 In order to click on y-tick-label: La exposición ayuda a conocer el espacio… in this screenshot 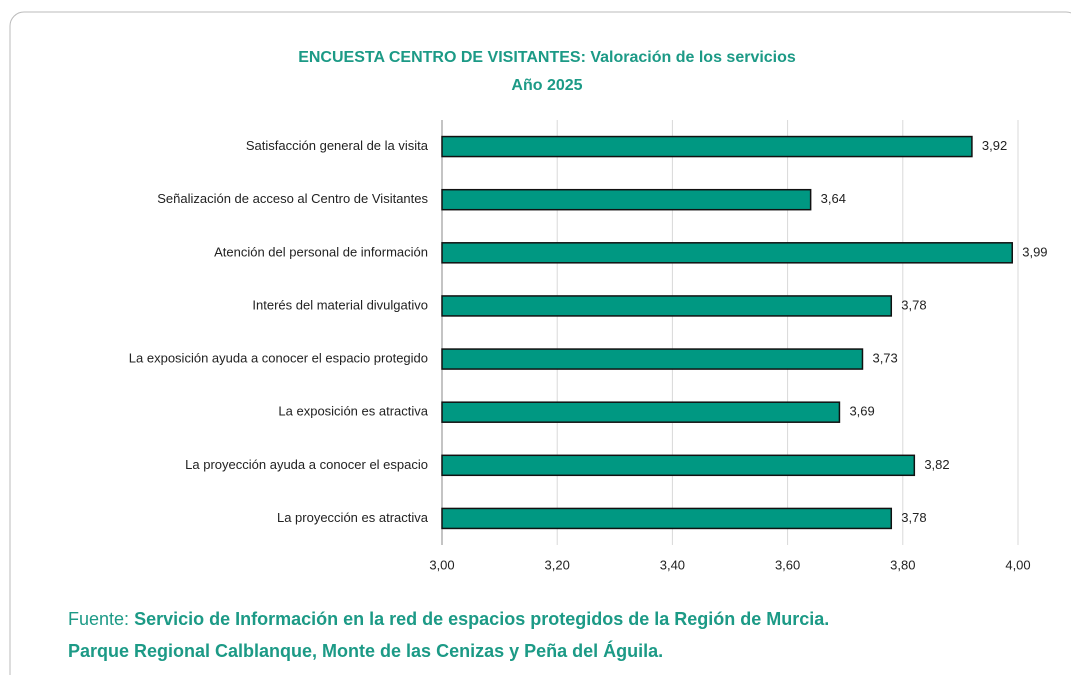, I will do `click(278, 358)`.